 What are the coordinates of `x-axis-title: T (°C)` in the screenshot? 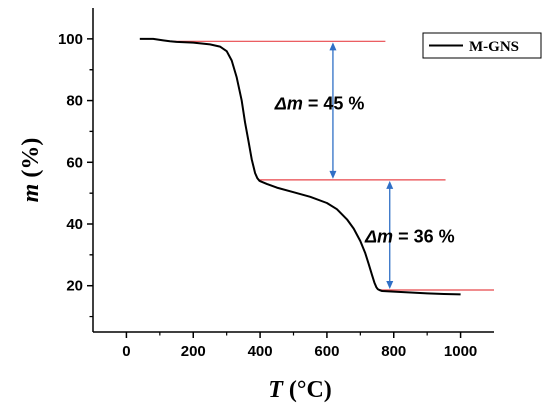 It's located at (300, 390).